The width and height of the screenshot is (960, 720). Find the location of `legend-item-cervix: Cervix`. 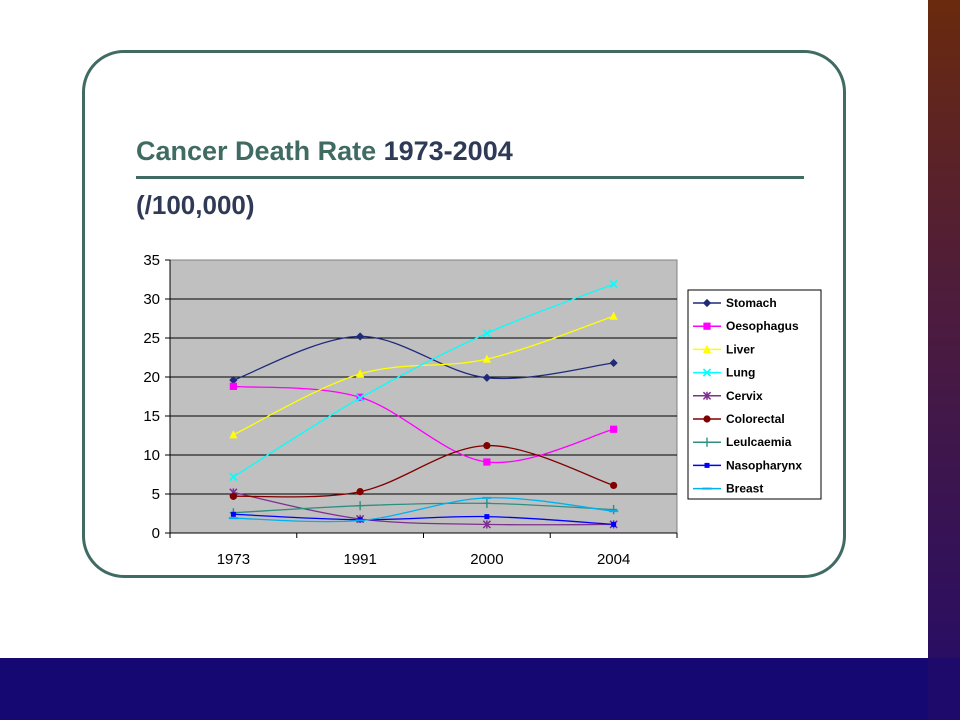

legend-item-cervix: Cervix is located at coordinates (728, 396).